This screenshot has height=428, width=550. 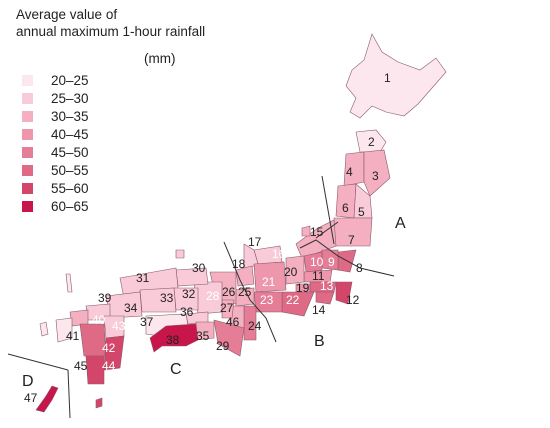 I want to click on prefecture-number: 33, so click(x=167, y=298).